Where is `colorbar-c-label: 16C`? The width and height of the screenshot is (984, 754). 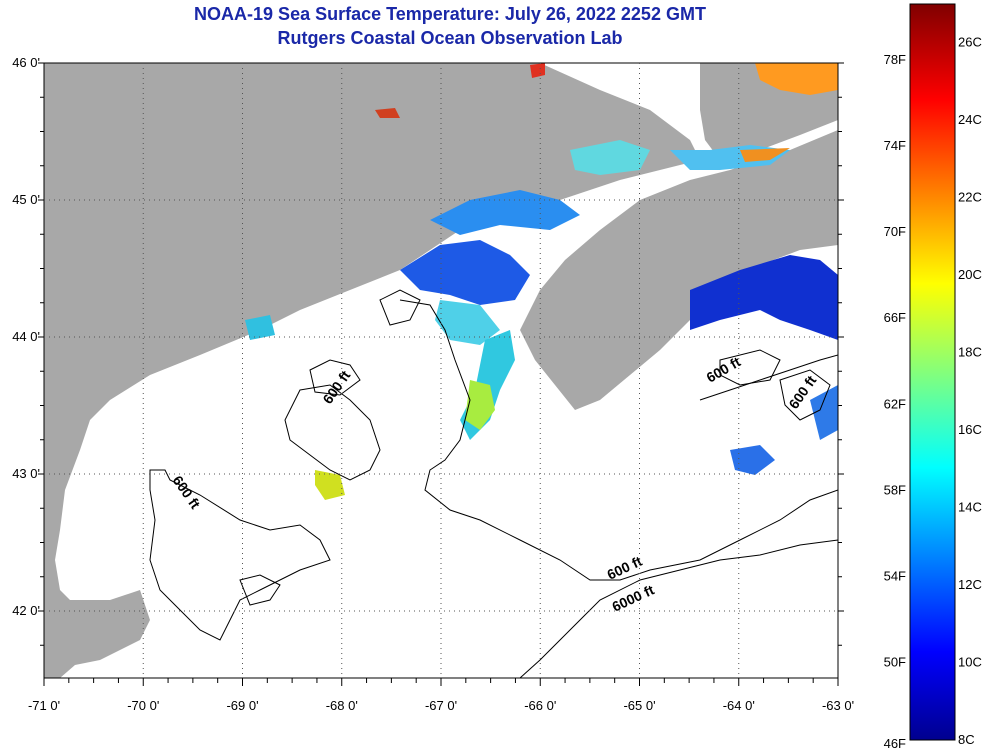
colorbar-c-label: 16C is located at coordinates (970, 429).